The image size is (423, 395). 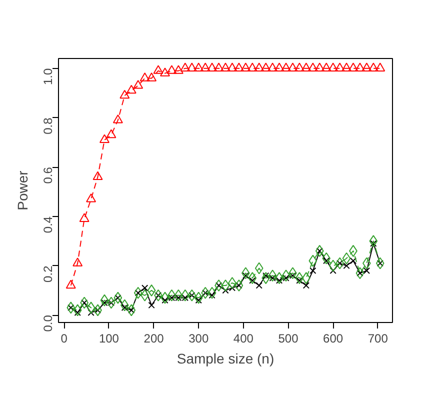 I want to click on y-tick-label: 0.0, so click(x=48, y=323).